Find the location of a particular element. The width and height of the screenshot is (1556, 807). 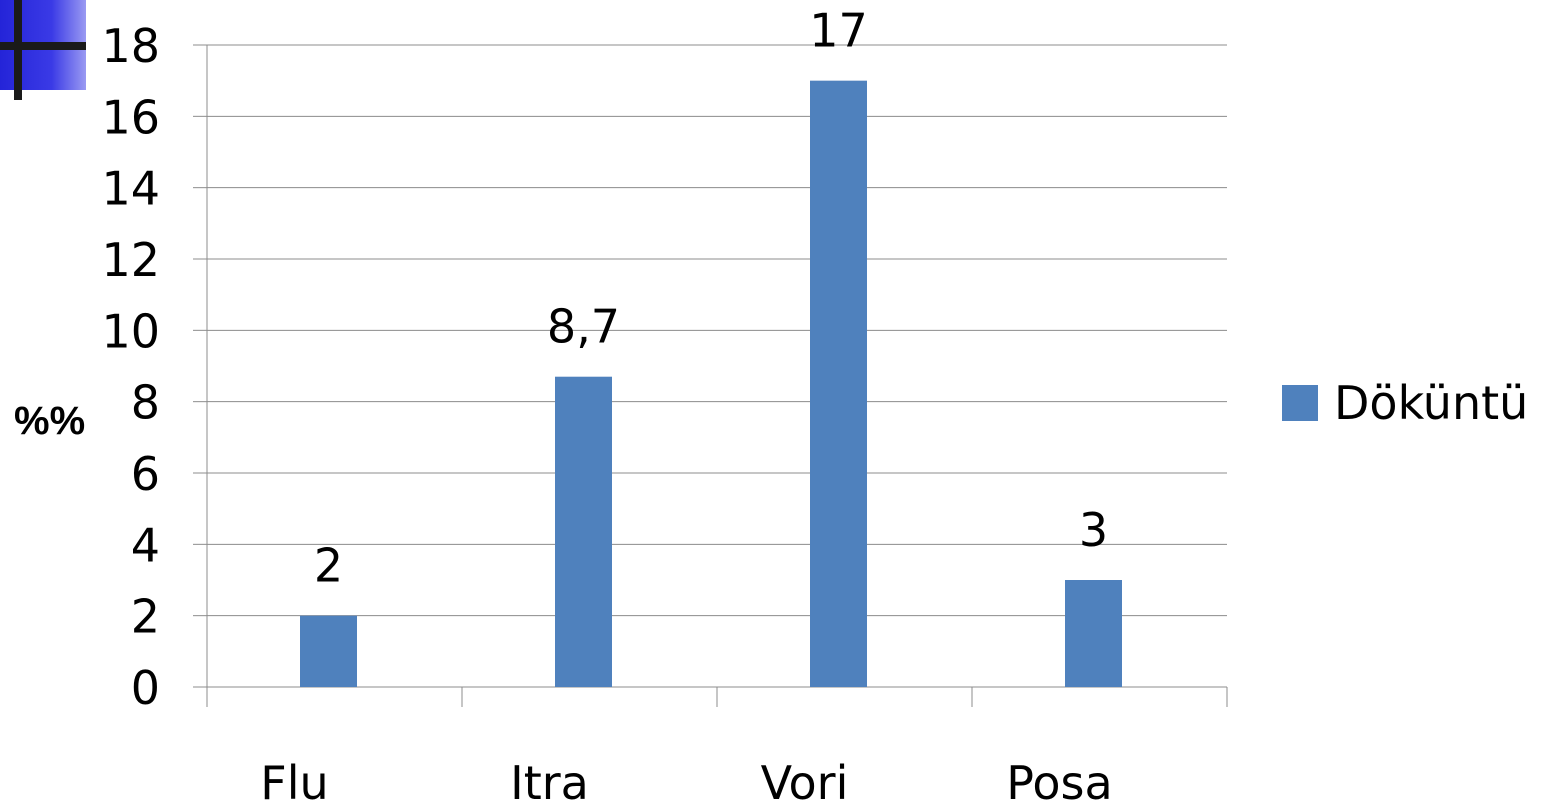

y-tick-label: 16 is located at coordinates (130, 117).